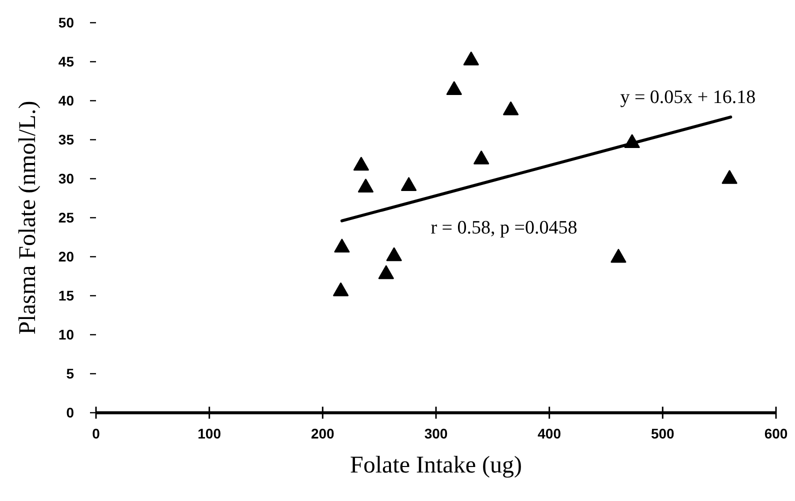  I want to click on x-tick-label: 500, so click(662, 434).